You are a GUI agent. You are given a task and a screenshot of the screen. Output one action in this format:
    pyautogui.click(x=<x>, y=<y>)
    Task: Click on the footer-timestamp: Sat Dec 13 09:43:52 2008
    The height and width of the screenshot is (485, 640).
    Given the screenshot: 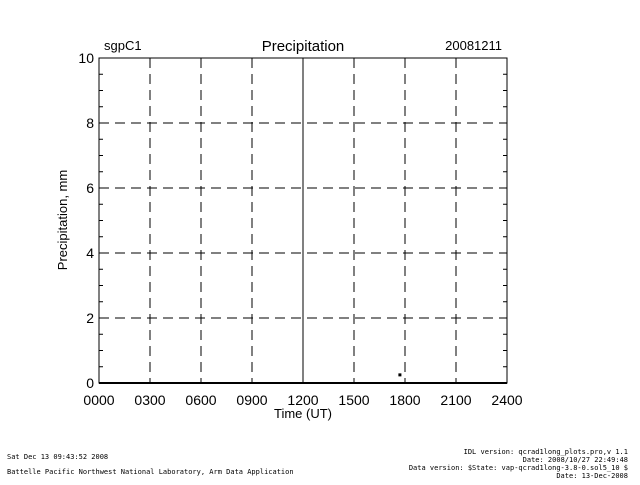 What is the action you would take?
    pyautogui.click(x=58, y=457)
    